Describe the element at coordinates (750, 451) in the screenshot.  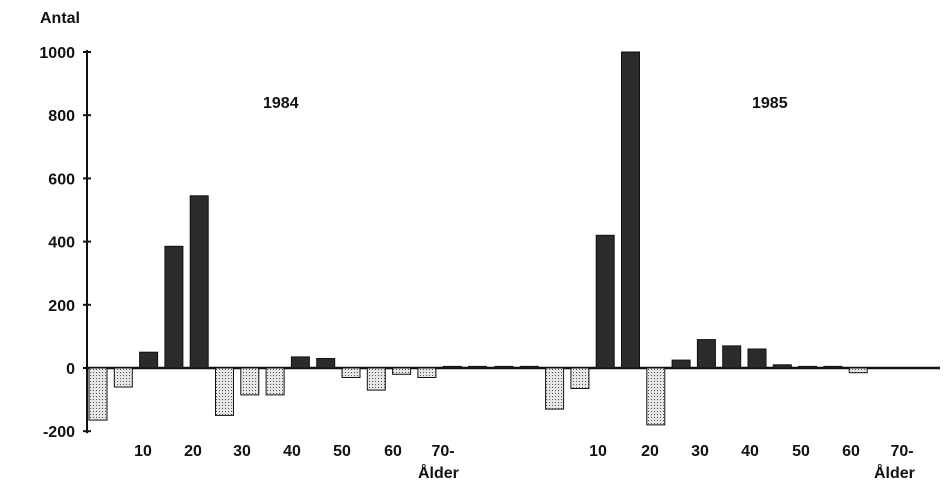
I see `x-tick-label-1985-40: 40` at that location.